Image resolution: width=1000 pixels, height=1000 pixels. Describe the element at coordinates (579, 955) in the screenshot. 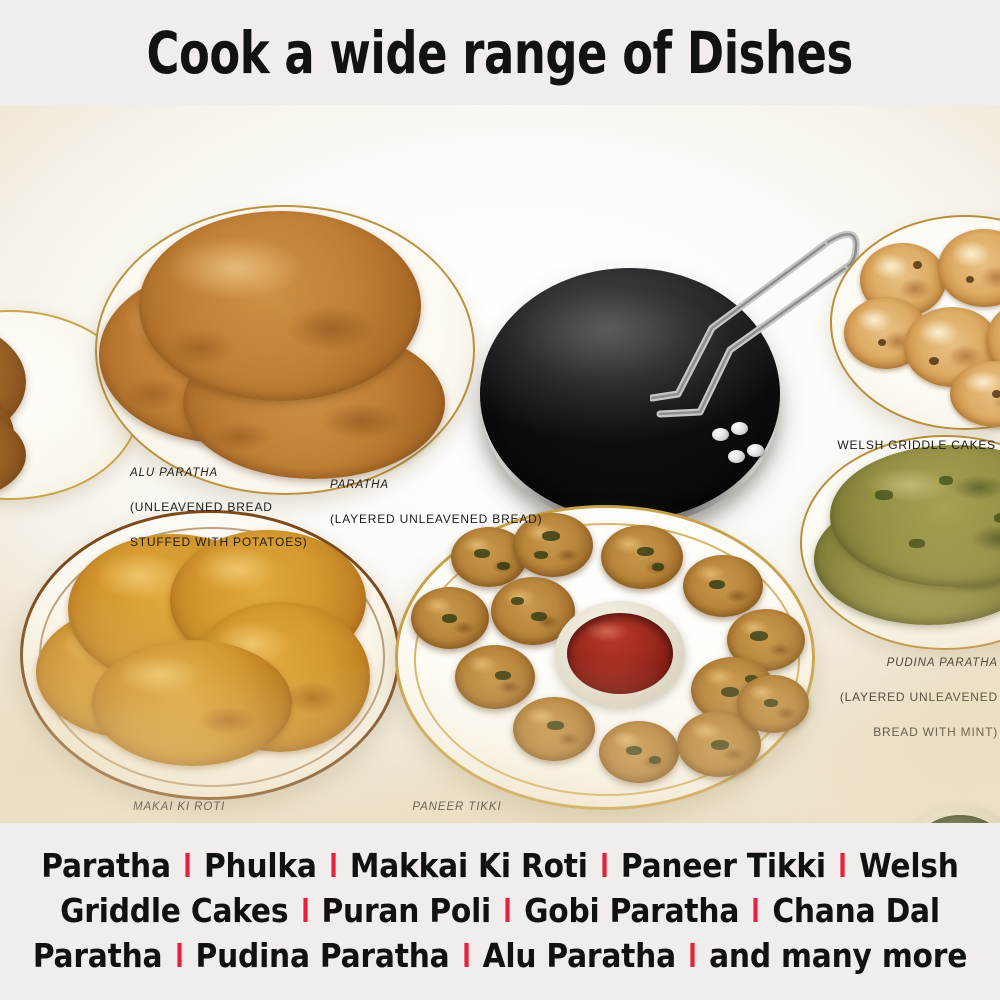

I see `dish-name: Alu Paratha` at that location.